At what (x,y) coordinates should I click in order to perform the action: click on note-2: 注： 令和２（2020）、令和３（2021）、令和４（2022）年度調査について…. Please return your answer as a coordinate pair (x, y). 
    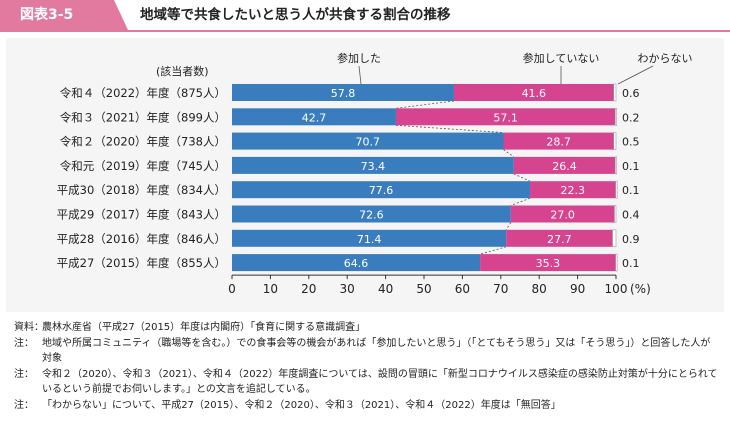
    Looking at the image, I should click on (367, 382).